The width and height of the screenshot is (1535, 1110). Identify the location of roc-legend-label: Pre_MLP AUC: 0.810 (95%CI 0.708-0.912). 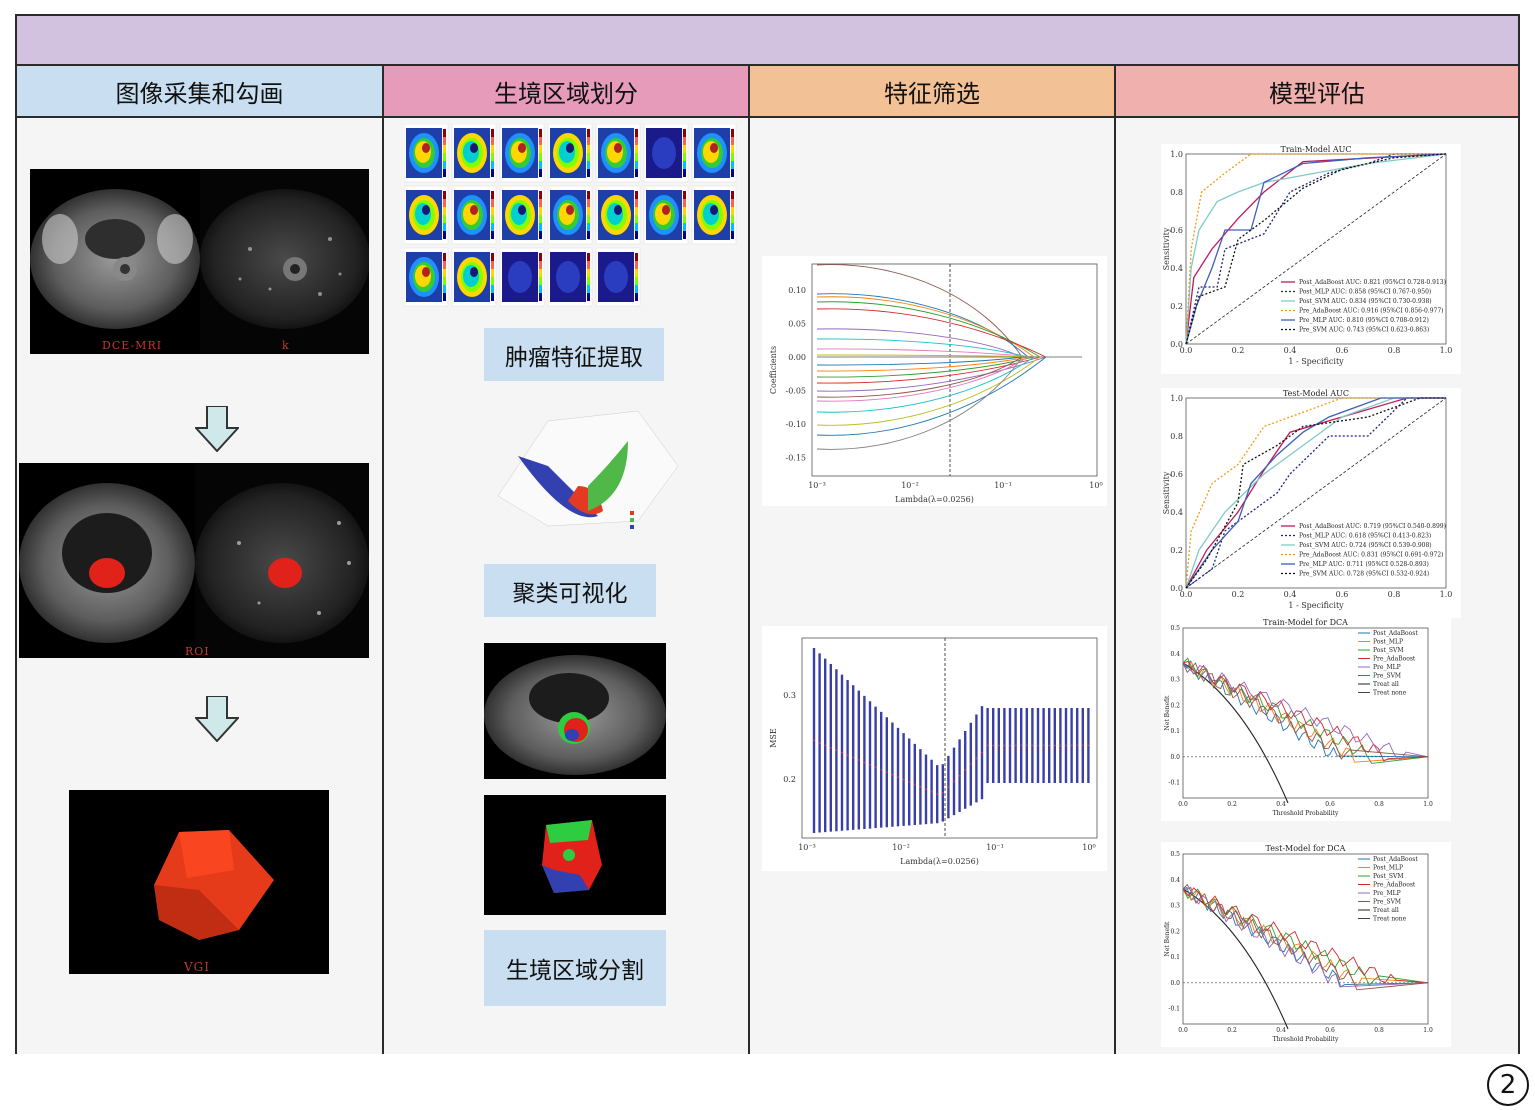
(1364, 320).